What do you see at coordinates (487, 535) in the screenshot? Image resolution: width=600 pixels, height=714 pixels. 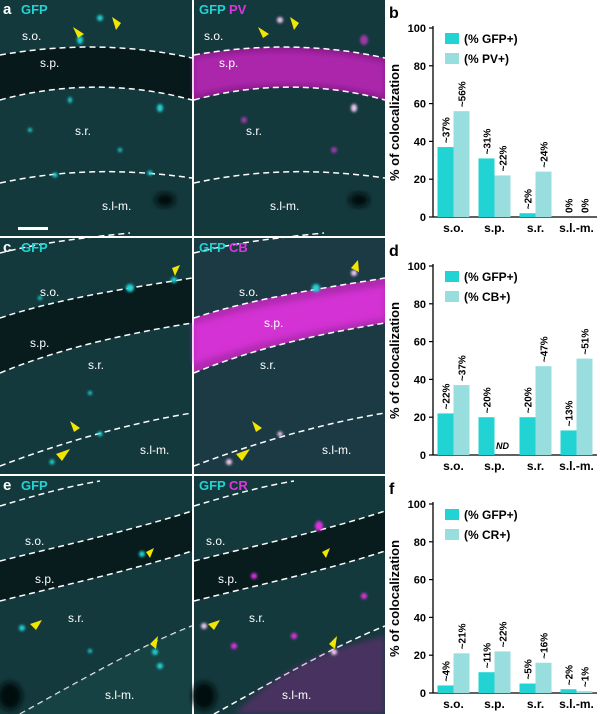 I see `legend-label: (% CR+)` at bounding box center [487, 535].